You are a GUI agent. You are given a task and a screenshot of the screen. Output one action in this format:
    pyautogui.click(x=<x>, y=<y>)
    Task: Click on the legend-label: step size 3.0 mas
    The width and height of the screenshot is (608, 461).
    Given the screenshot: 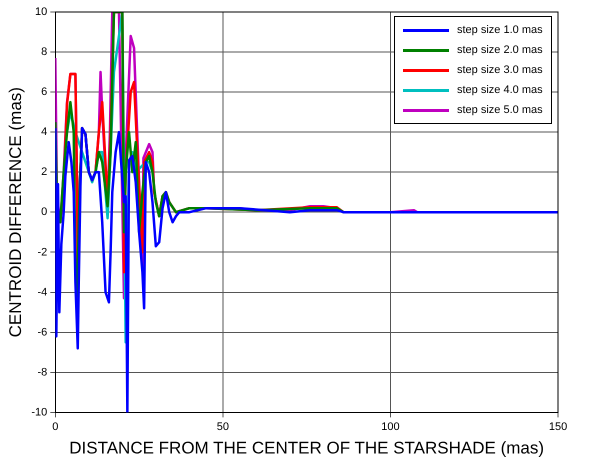 What is the action you would take?
    pyautogui.click(x=500, y=70)
    